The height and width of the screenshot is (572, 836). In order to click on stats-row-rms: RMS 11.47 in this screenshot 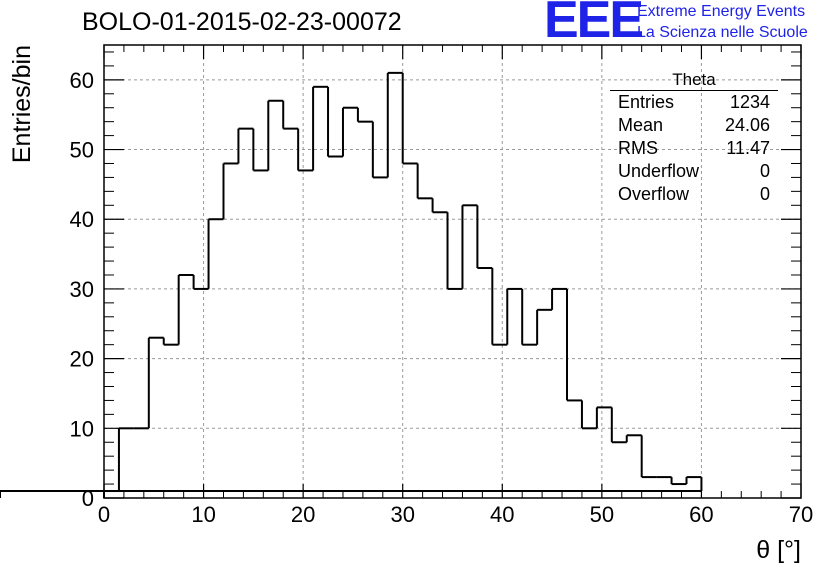, I will do `click(694, 148)`.